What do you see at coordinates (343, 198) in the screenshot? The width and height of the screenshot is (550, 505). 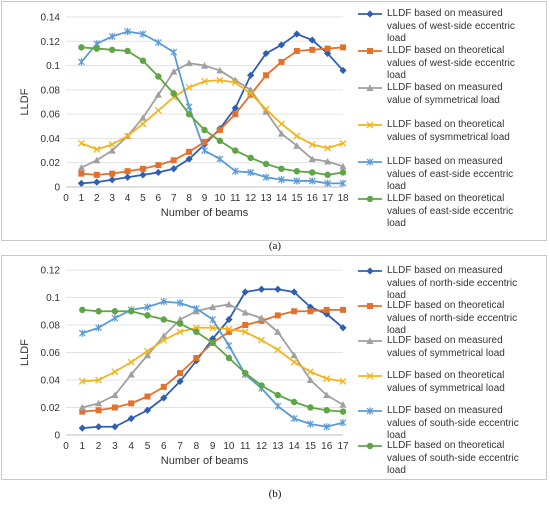 I see `x-tick-label-a: 18` at bounding box center [343, 198].